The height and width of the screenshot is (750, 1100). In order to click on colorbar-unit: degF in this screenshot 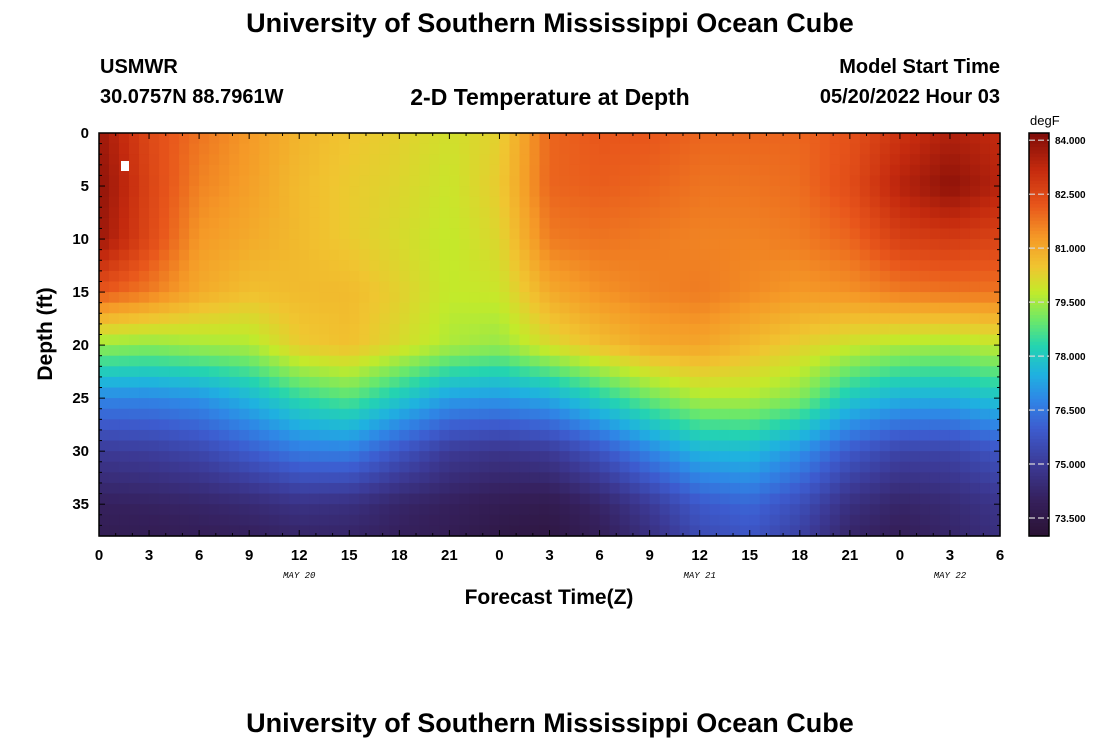, I will do `click(1045, 120)`.